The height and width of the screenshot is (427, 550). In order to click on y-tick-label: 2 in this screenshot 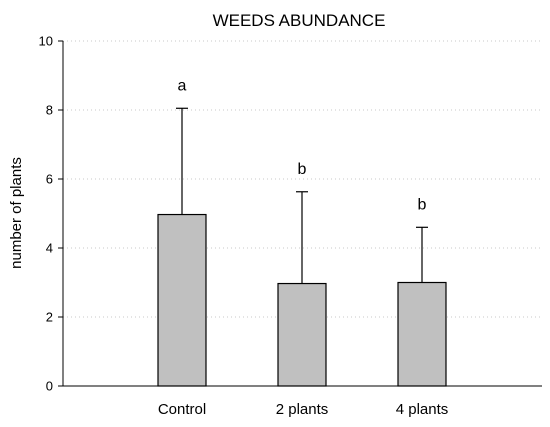, I will do `click(49, 317)`.